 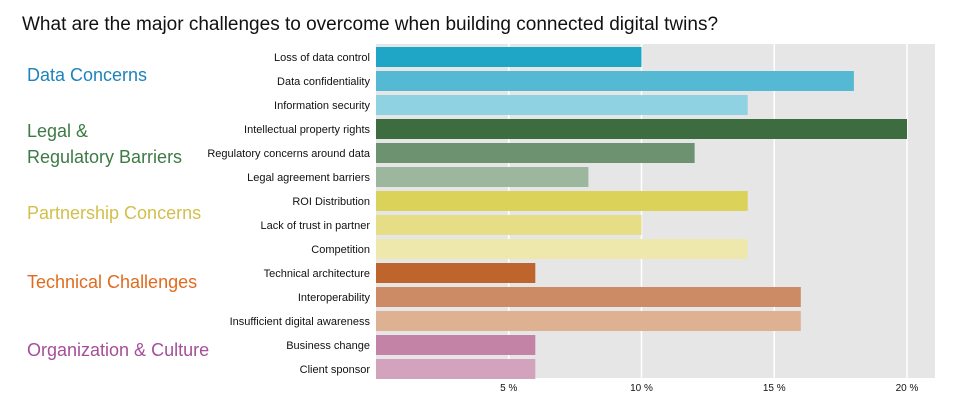 What do you see at coordinates (334, 298) in the screenshot?
I see `category-label: Interoperability` at bounding box center [334, 298].